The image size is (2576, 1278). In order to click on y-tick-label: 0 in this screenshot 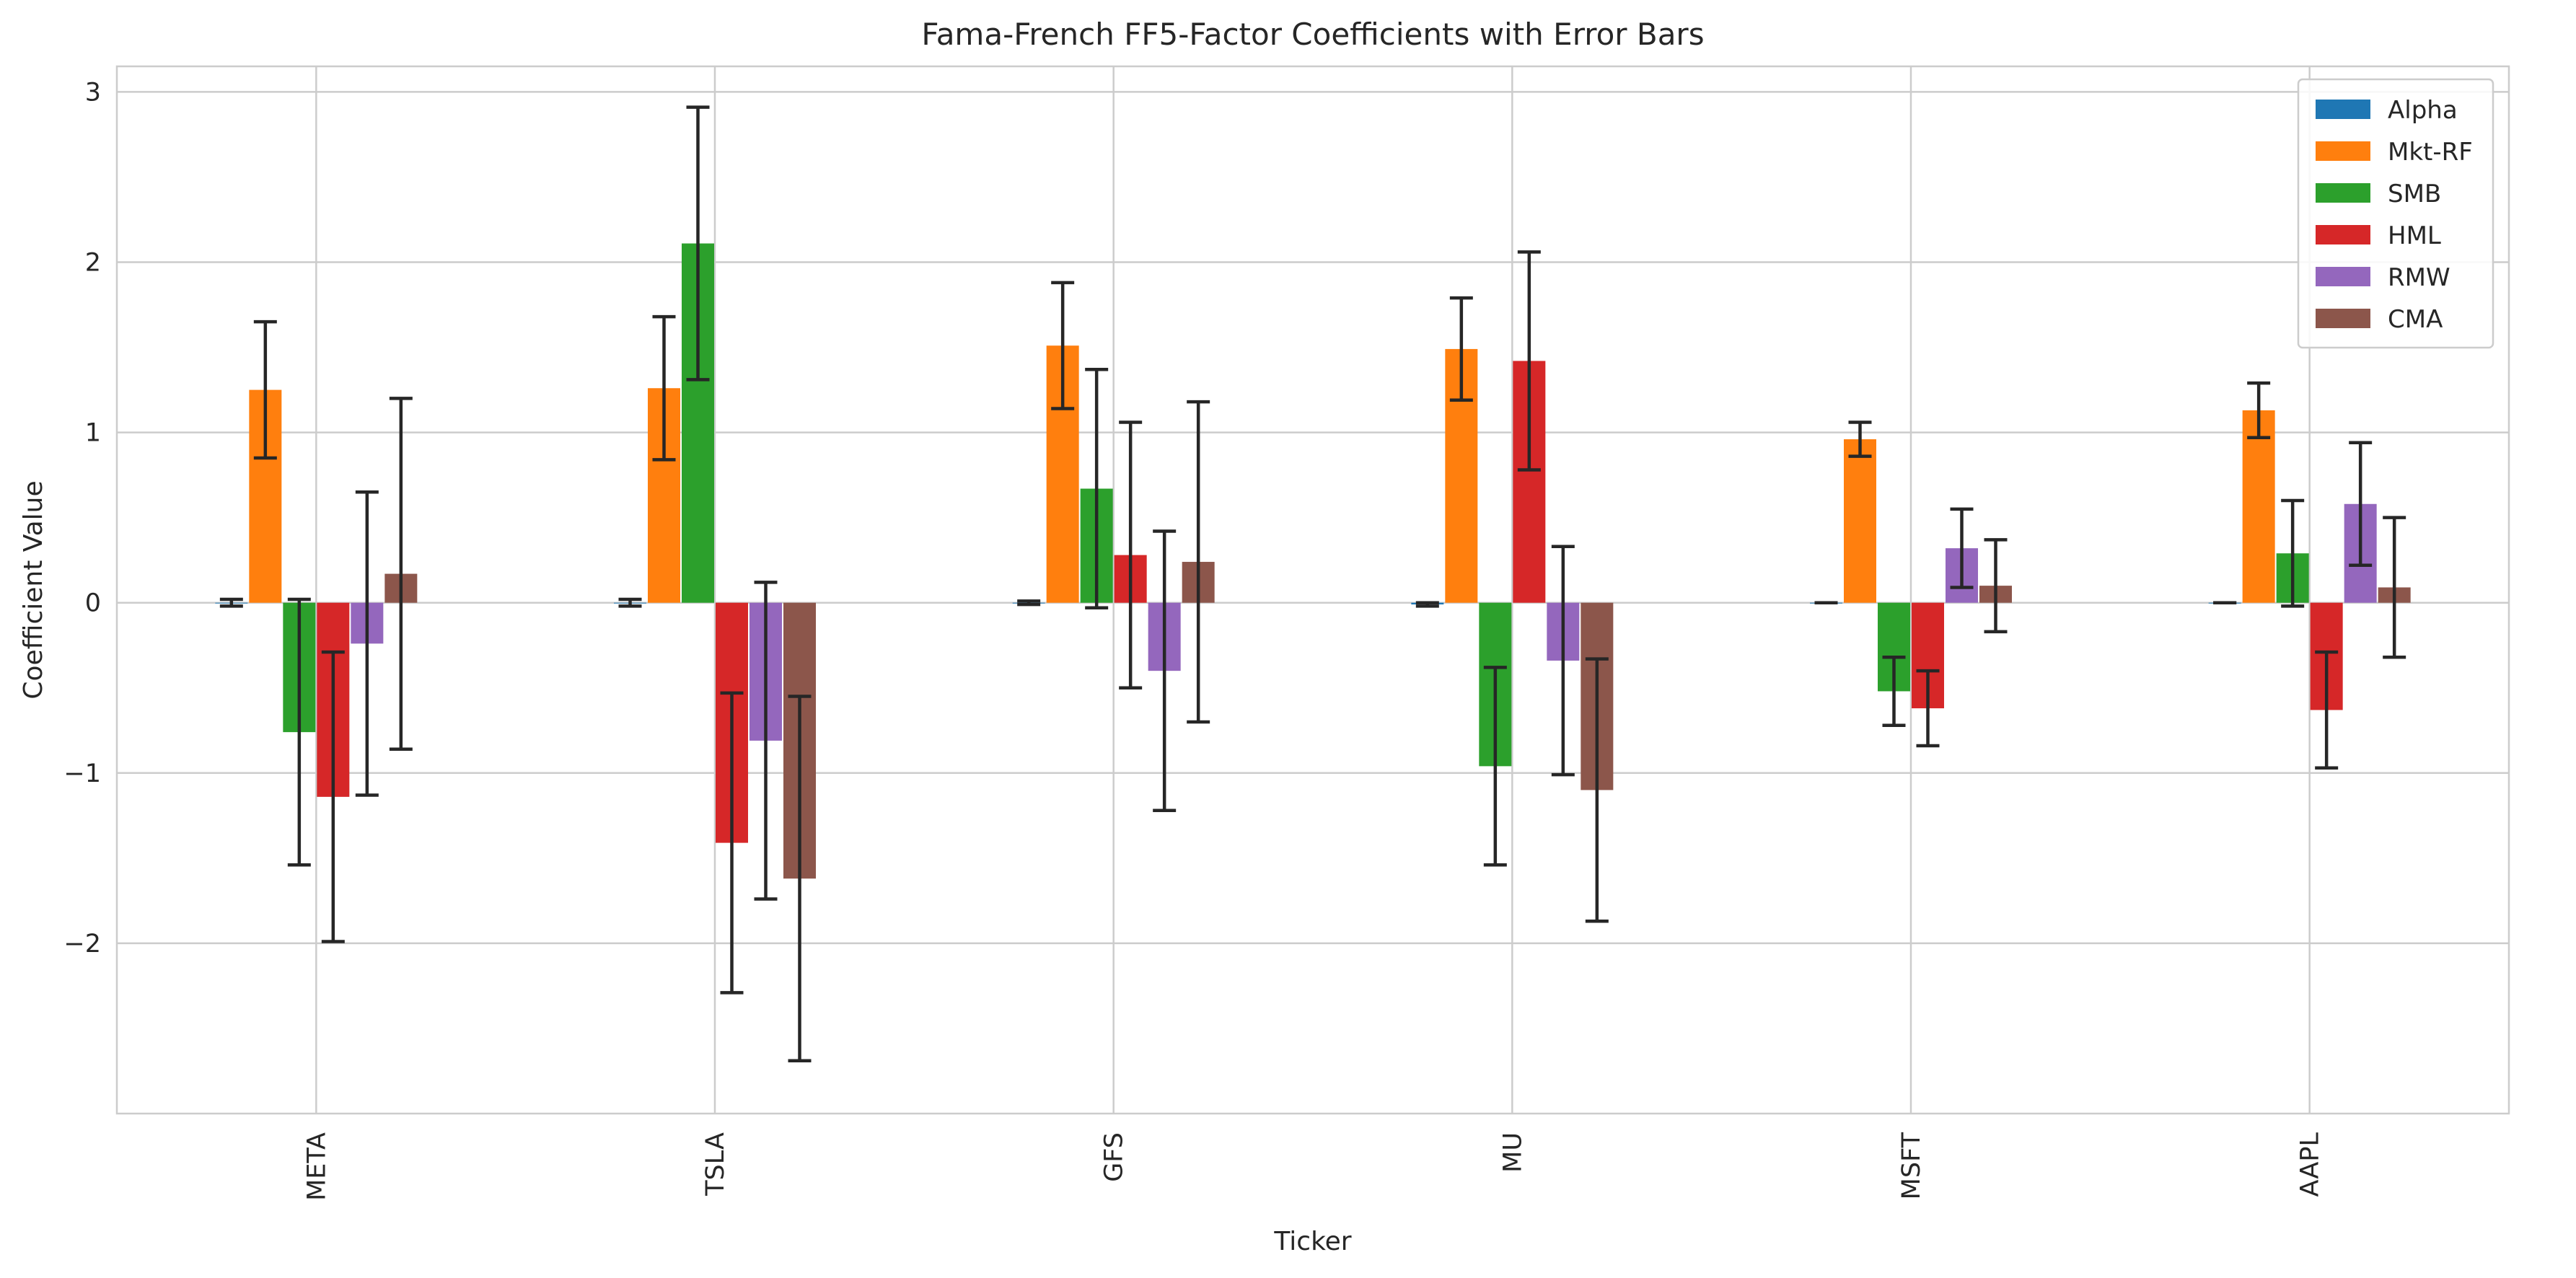, I will do `click(93, 604)`.